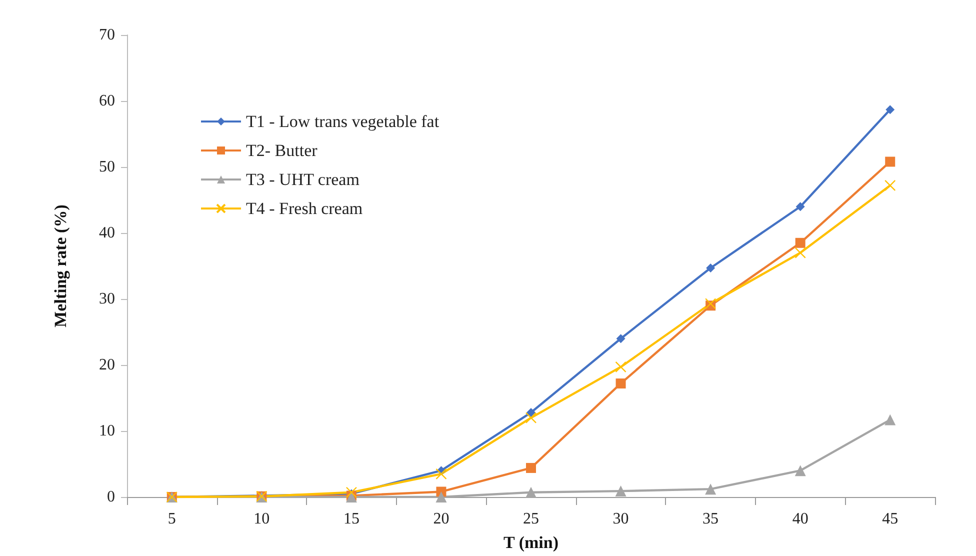 The image size is (976, 556). What do you see at coordinates (107, 233) in the screenshot?
I see `y-tick-label: 40` at bounding box center [107, 233].